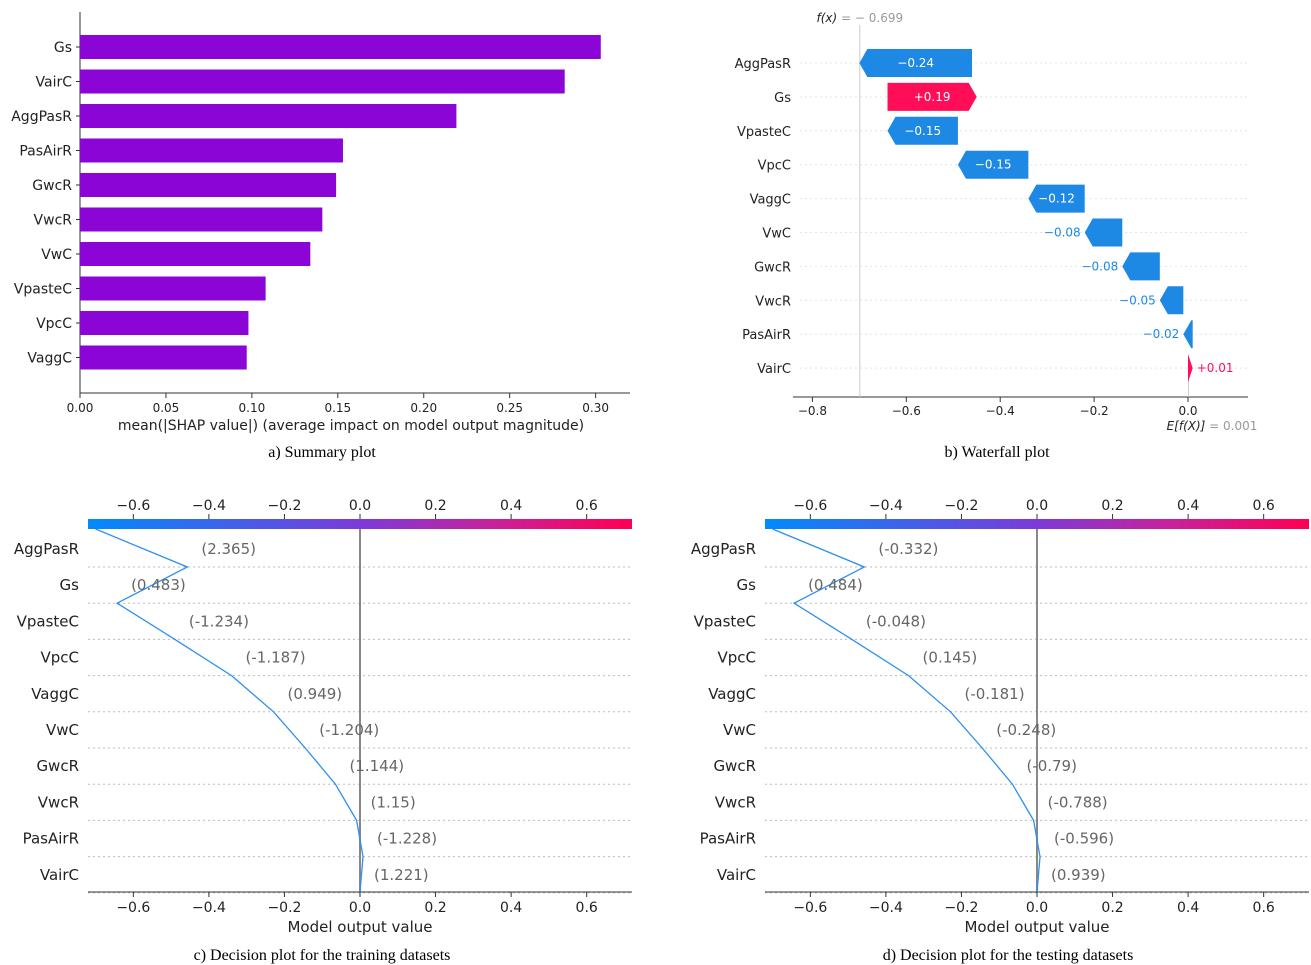 The height and width of the screenshot is (965, 1311). What do you see at coordinates (314, 694) in the screenshot?
I see `feature-value-label-VaggC: (0.949)` at bounding box center [314, 694].